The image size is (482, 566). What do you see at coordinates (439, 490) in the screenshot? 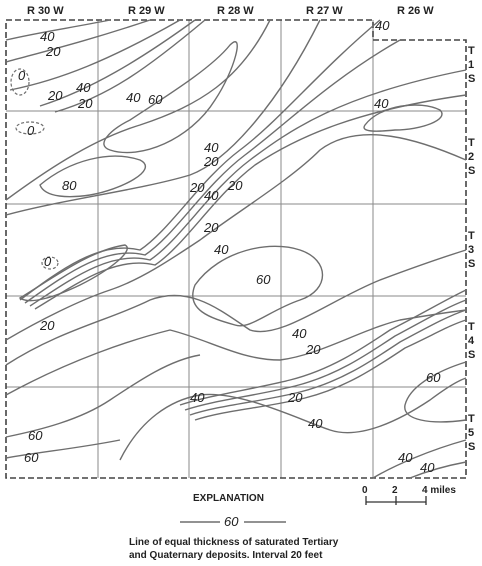
I see `scale-tick-4-miles: 4 miles` at bounding box center [439, 490].